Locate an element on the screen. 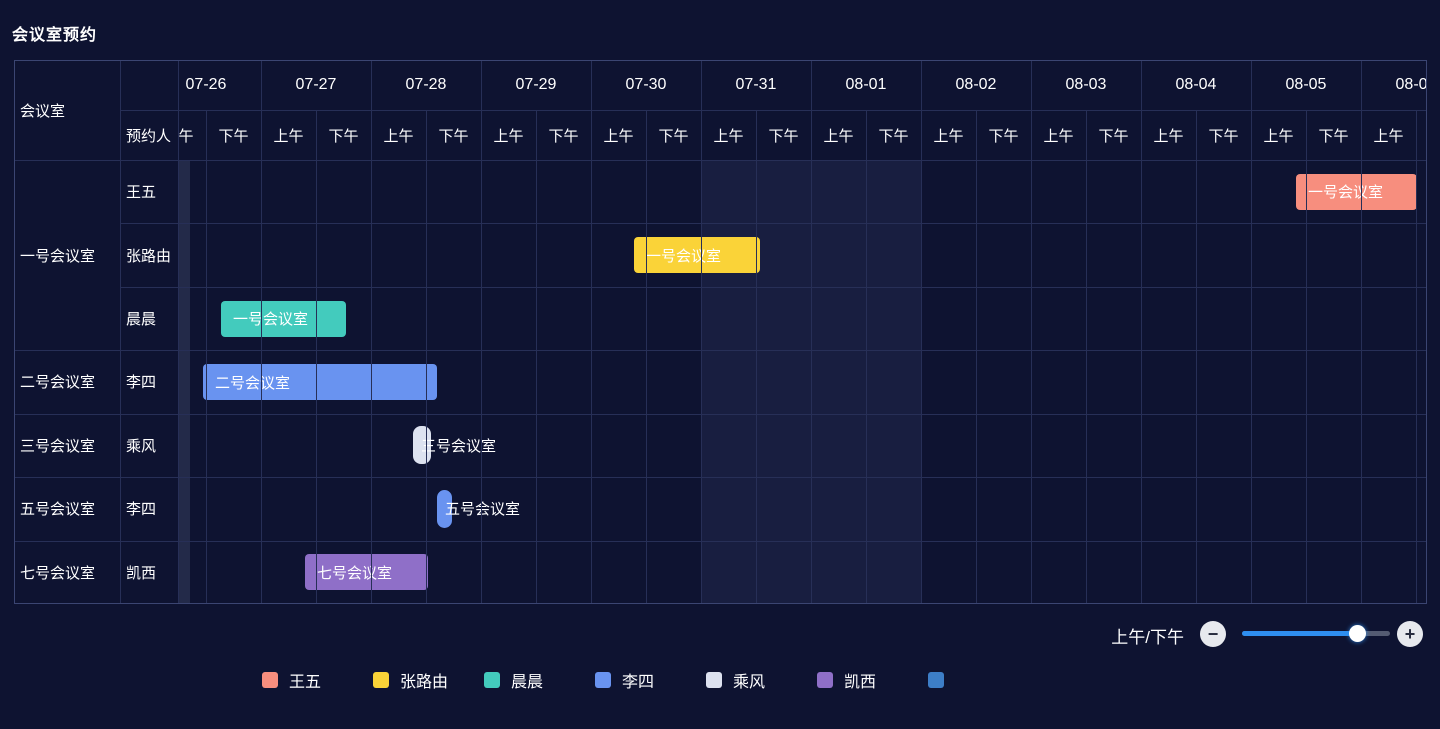 The image size is (1440, 729). legend-item: 张路由 is located at coordinates (411, 681).